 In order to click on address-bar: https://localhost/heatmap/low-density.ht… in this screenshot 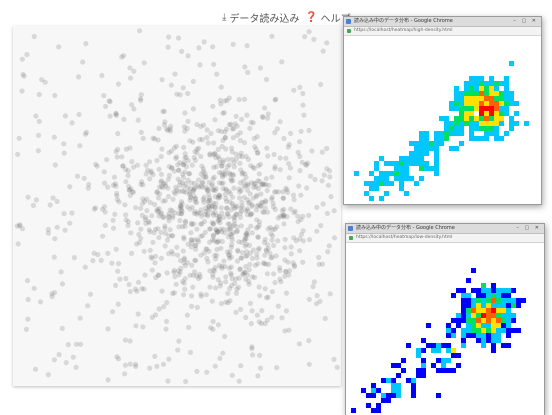, I will do `click(445, 238)`.